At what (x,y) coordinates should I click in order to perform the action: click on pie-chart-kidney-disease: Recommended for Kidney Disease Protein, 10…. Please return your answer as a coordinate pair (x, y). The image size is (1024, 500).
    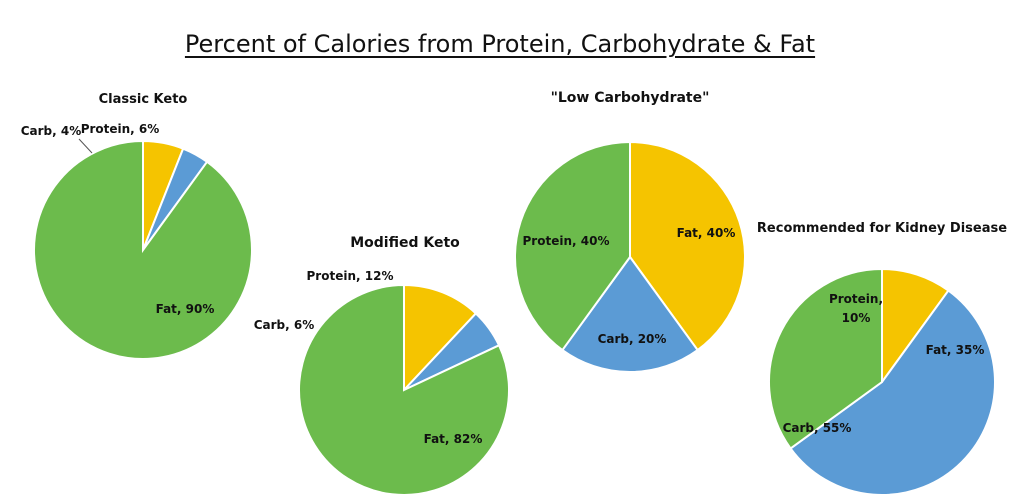
    Looking at the image, I should click on (882, 358).